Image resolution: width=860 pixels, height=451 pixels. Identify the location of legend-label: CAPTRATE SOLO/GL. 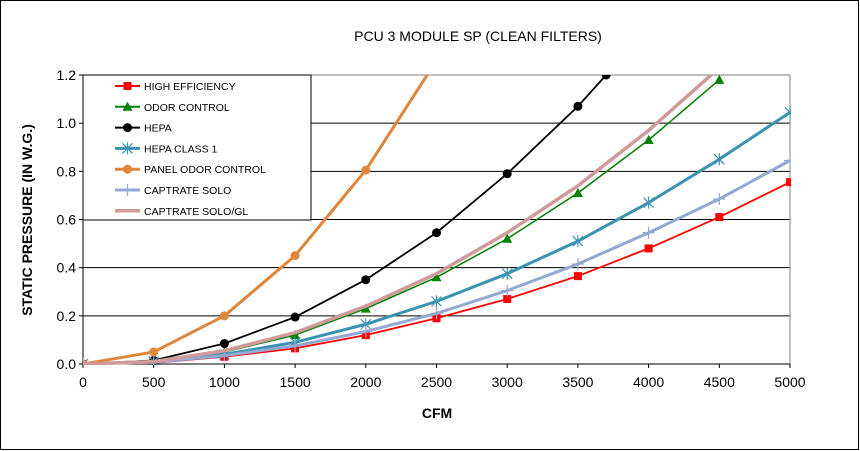
(196, 212).